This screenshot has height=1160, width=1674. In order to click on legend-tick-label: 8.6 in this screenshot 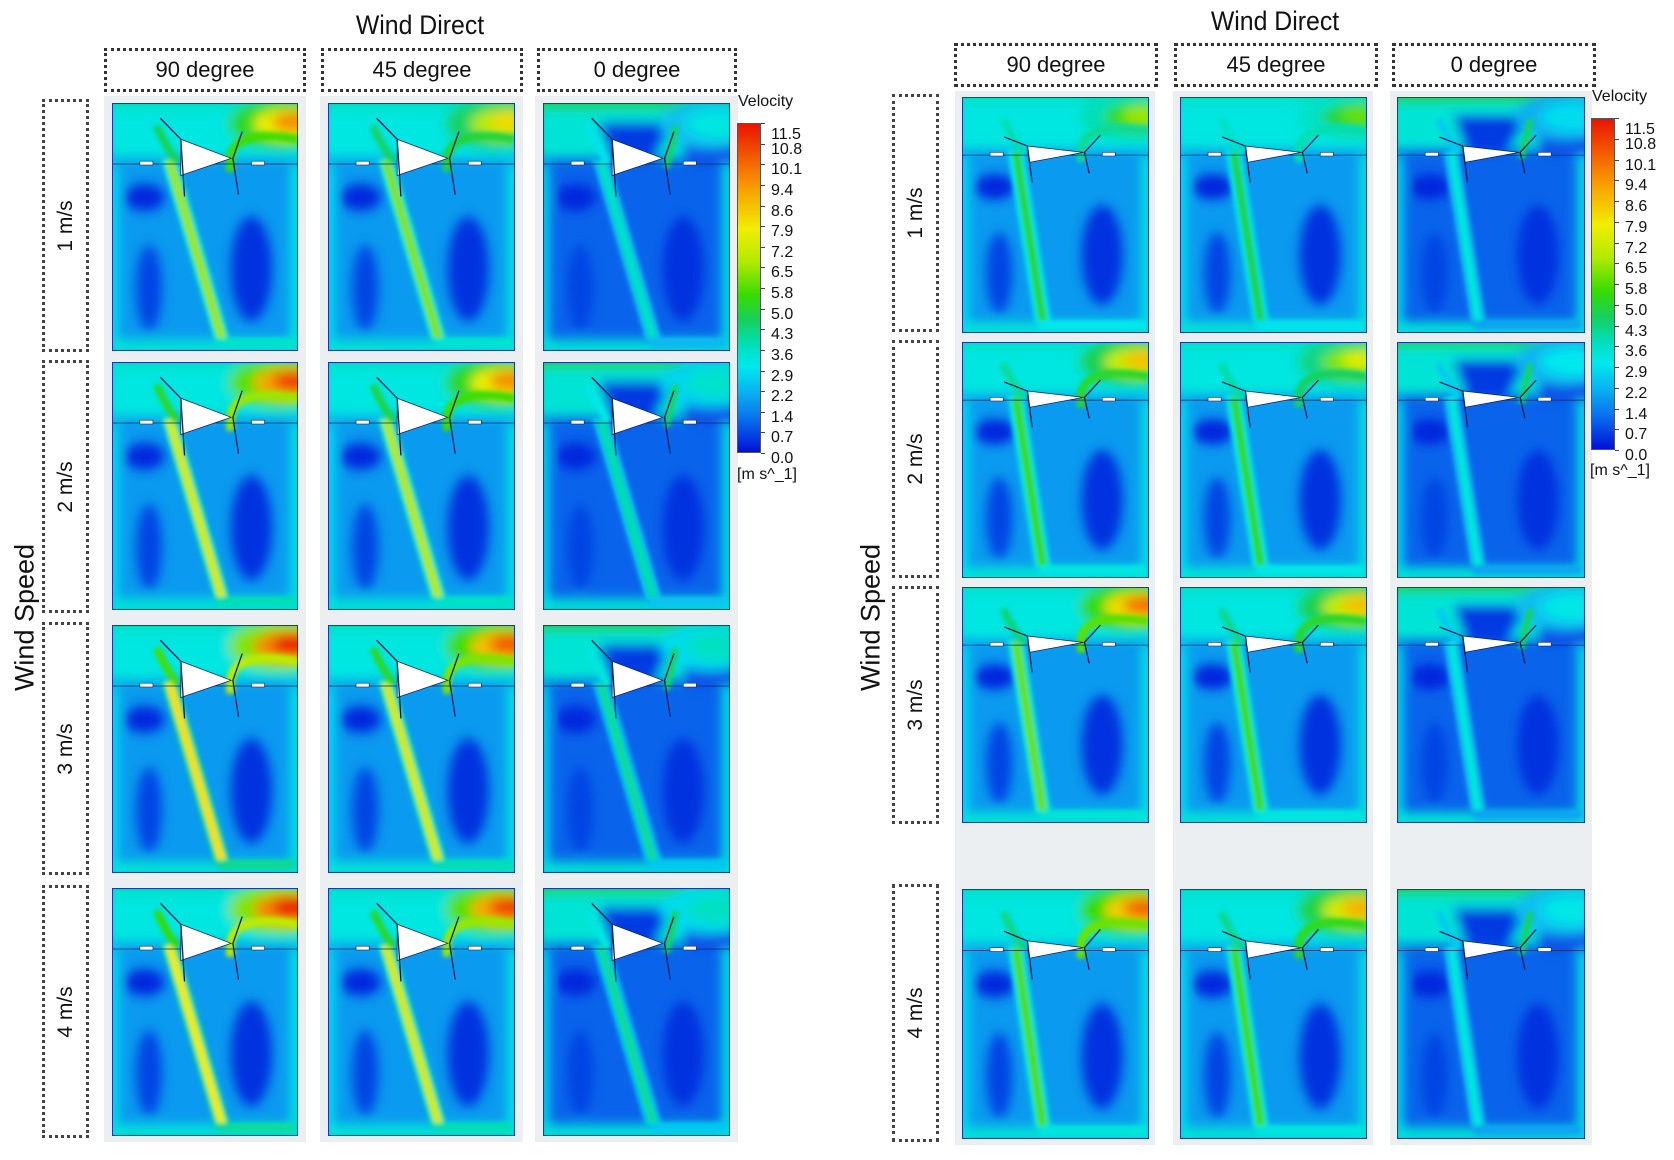, I will do `click(782, 211)`.